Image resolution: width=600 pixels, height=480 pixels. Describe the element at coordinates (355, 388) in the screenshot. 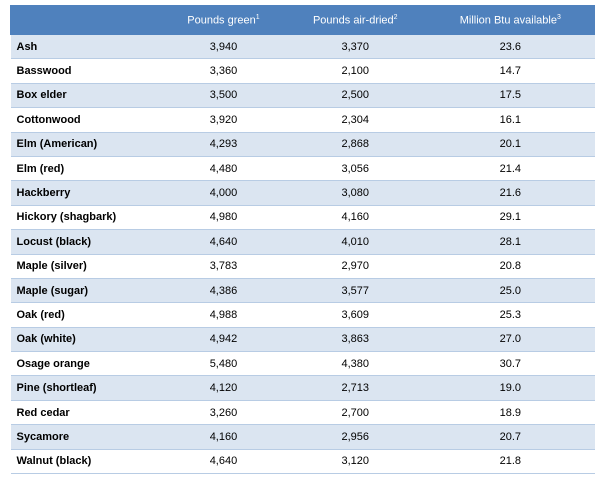

I see `value-cell: 2,713` at that location.